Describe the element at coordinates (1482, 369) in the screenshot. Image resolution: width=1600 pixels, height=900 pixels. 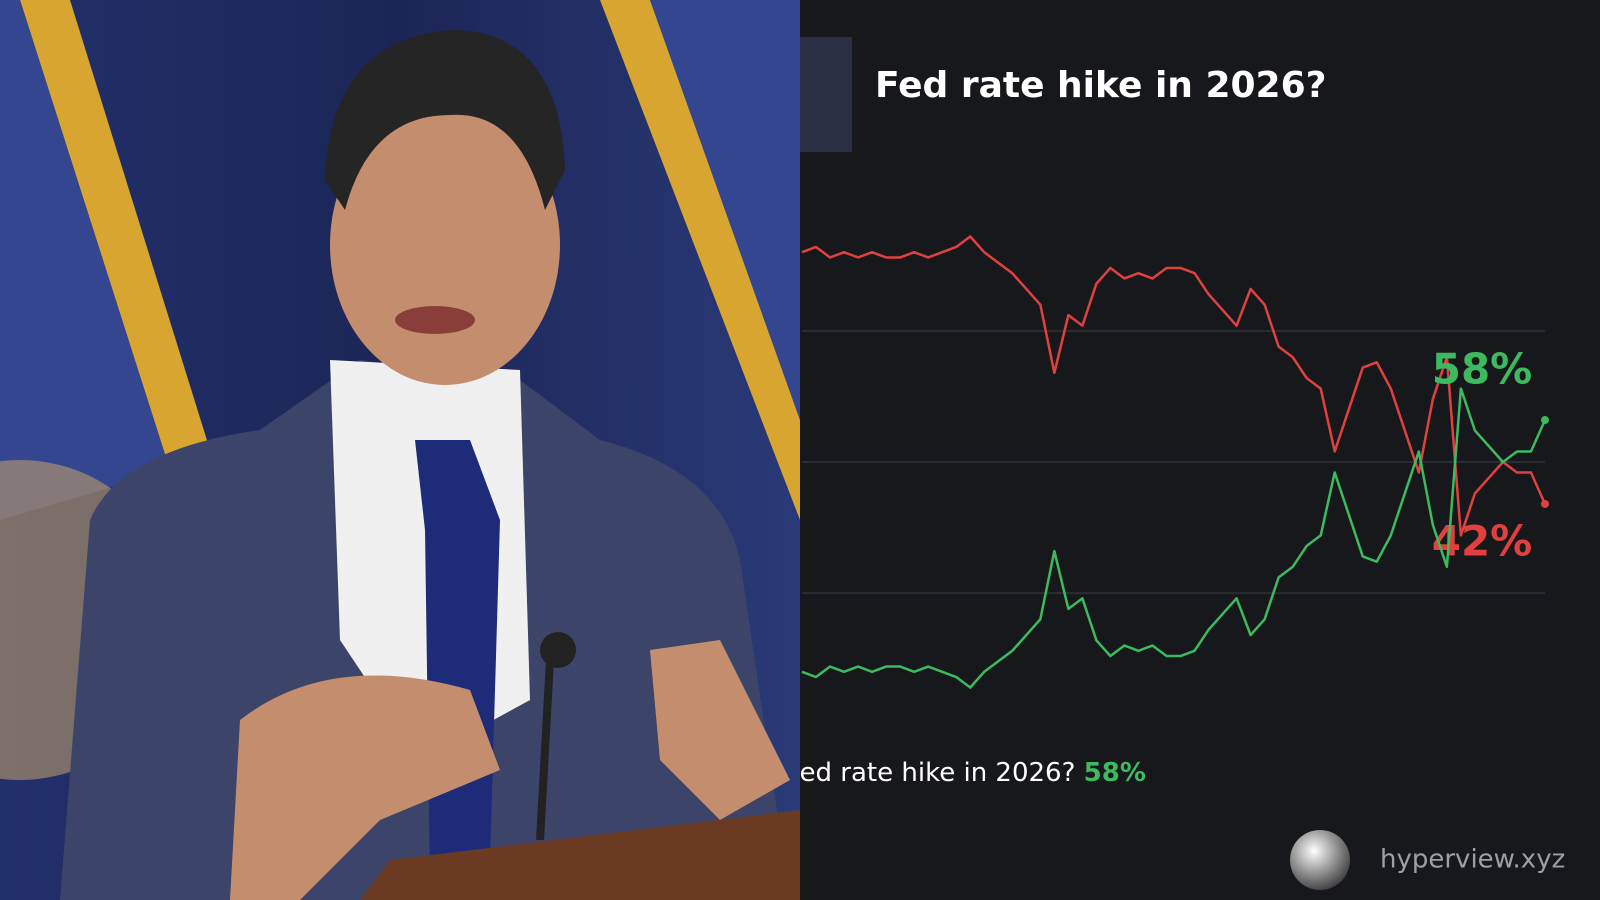
I see `end-label: 58%` at that location.